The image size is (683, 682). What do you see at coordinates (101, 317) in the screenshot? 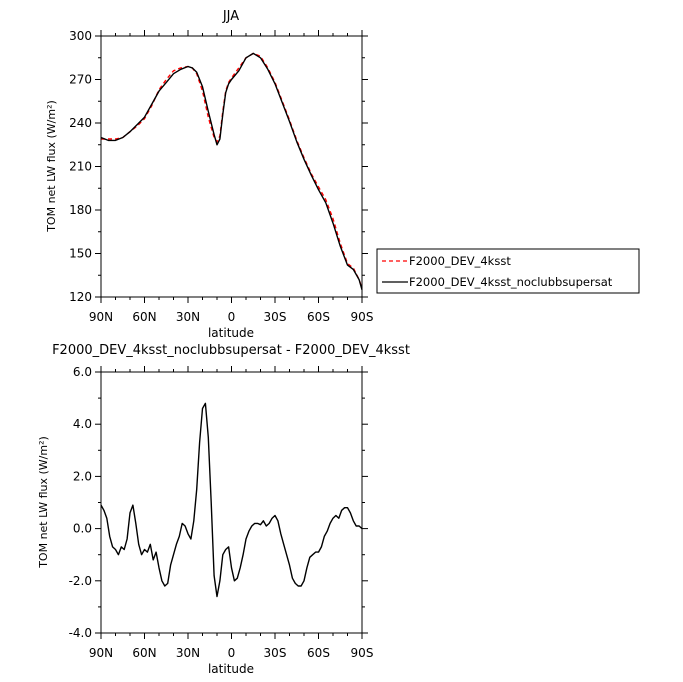
I see `top-x-tick-label: 90N` at bounding box center [101, 317].